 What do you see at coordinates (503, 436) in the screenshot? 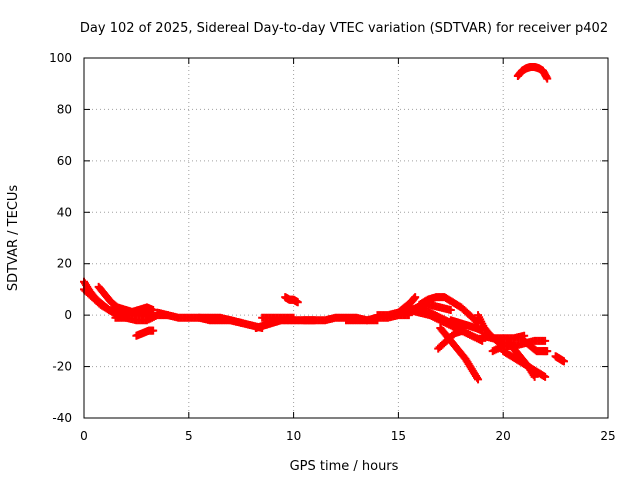
I see `x-tick-label: 20` at bounding box center [503, 436].